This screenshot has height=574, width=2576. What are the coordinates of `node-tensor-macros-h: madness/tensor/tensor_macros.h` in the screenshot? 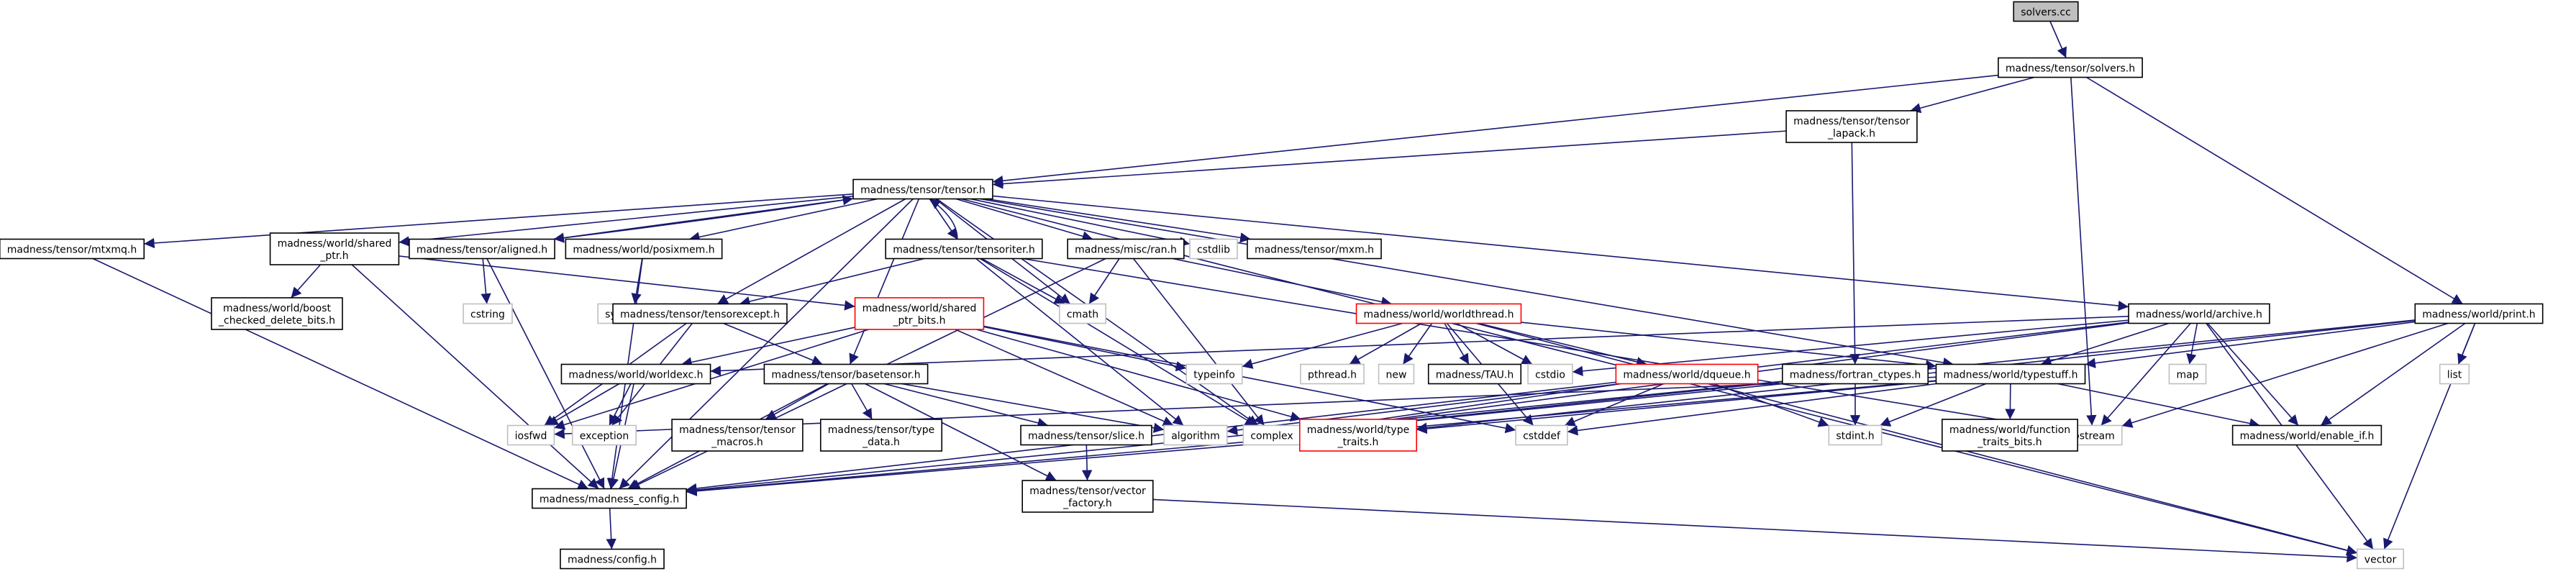 It's located at (737, 435).